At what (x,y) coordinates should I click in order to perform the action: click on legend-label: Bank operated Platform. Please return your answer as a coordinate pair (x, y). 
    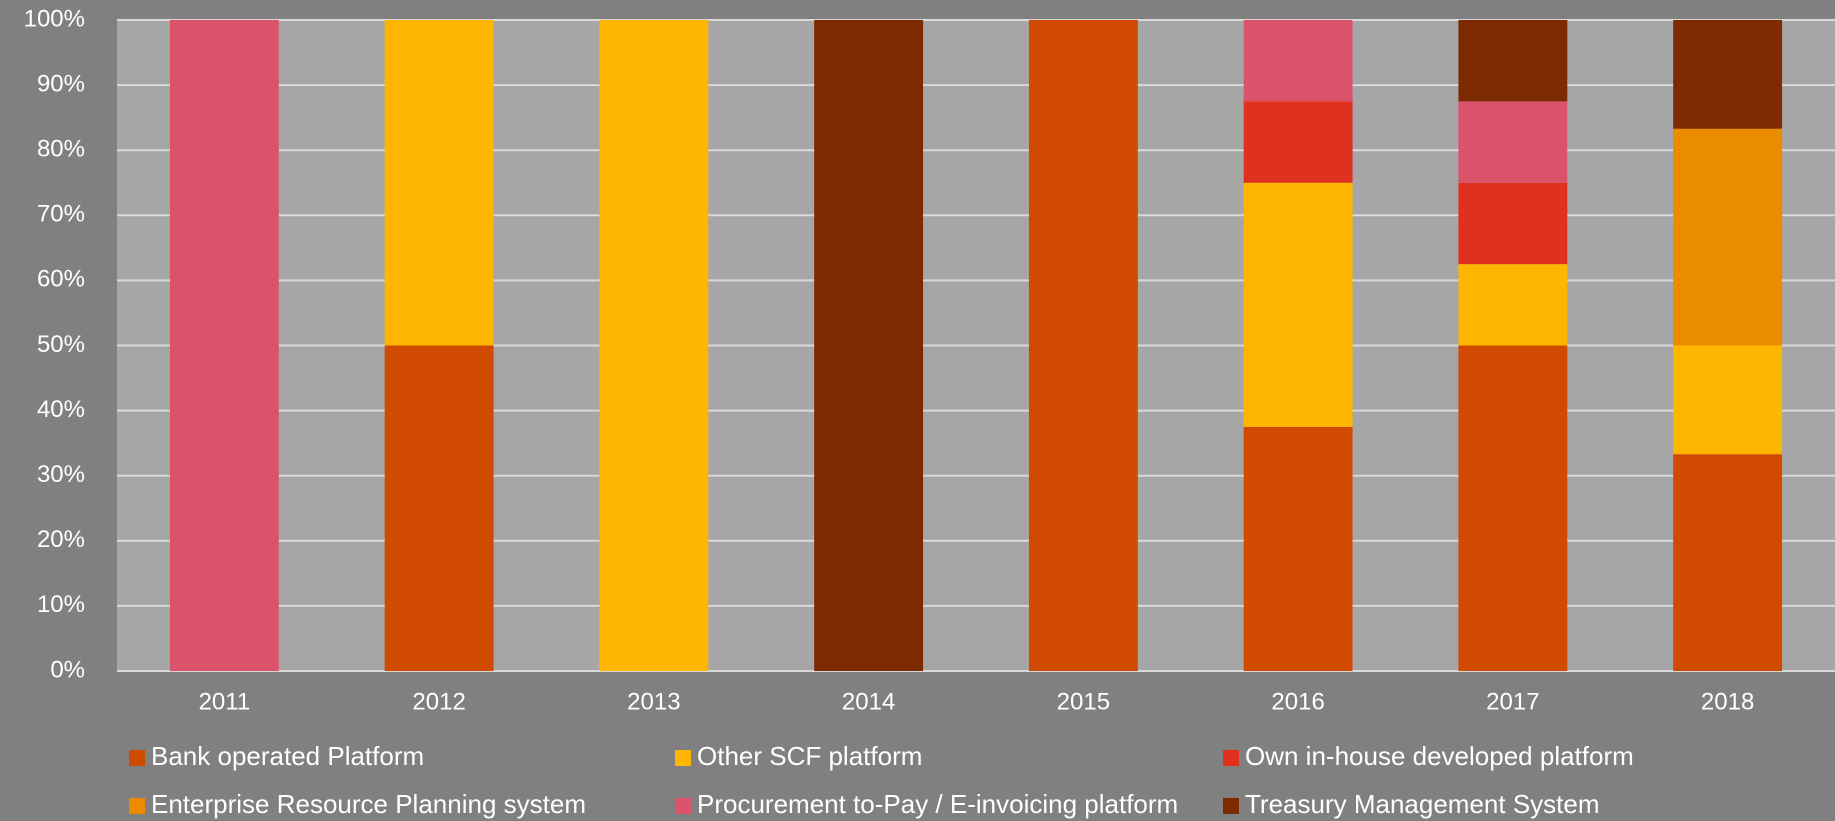
    Looking at the image, I should click on (287, 756).